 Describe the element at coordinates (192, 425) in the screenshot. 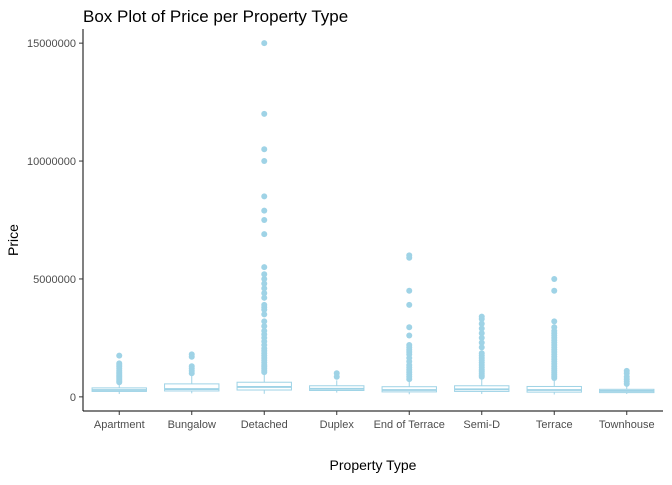

I see `x-tick-label: Bungalow` at that location.